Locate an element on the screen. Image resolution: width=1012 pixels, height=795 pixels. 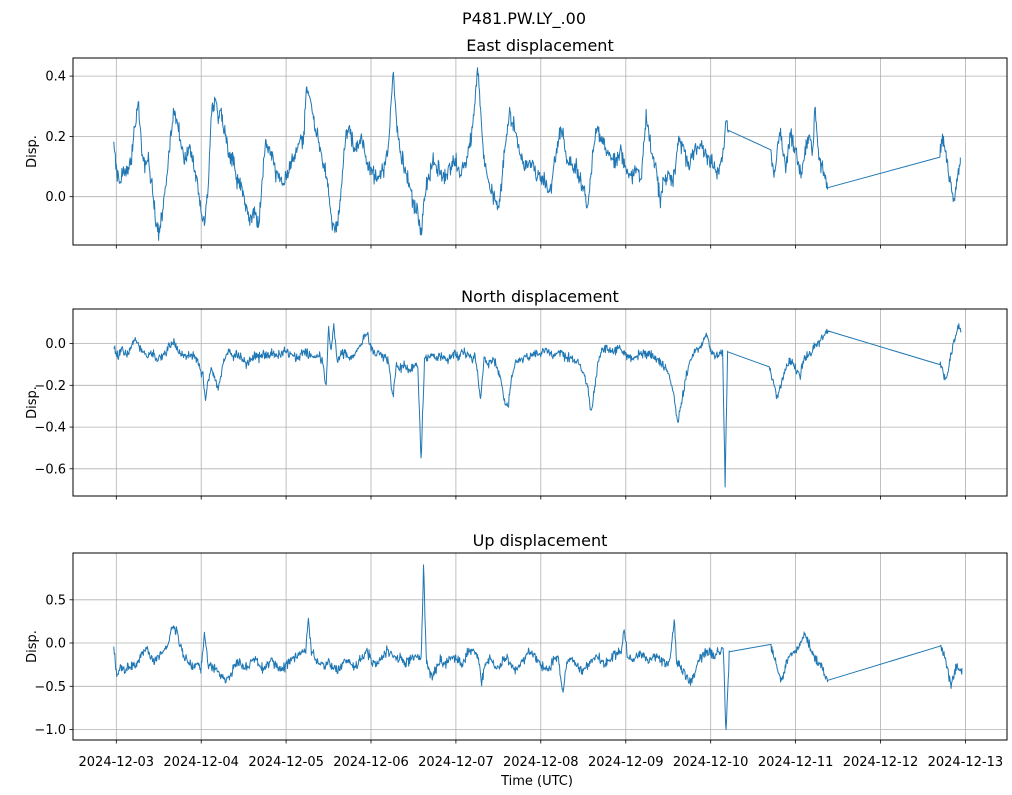
subplot-title: North displacement is located at coordinates (540, 296).